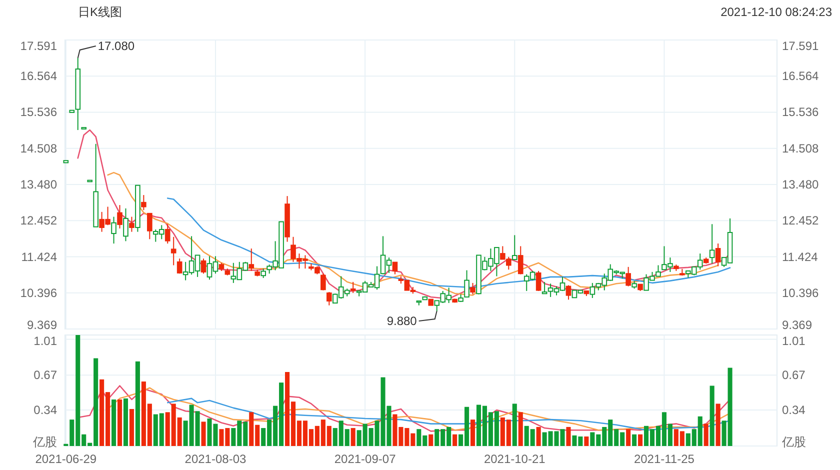  Describe the element at coordinates (800, 257) in the screenshot. I see `y2-tick-label: 11.424` at that location.